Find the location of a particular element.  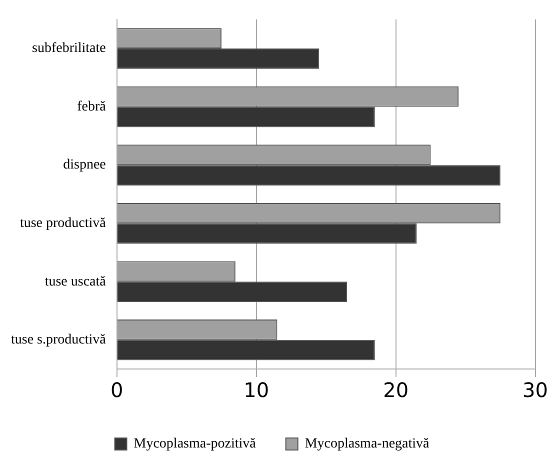

x-tick-label: 30 is located at coordinates (535, 390).